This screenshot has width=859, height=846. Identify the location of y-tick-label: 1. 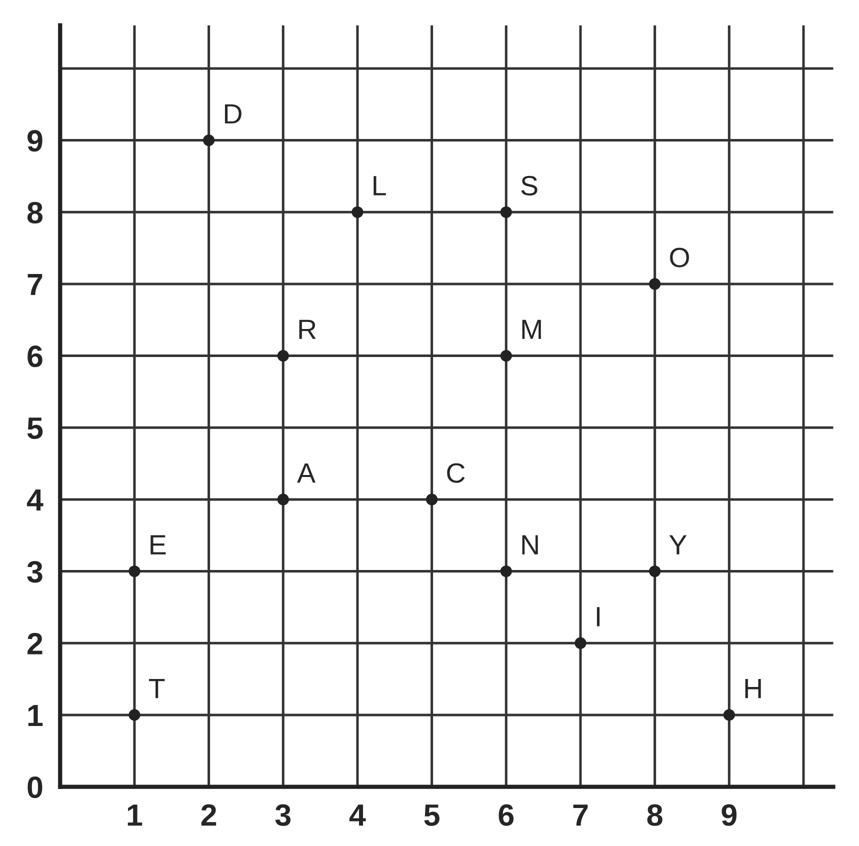
(35, 715).